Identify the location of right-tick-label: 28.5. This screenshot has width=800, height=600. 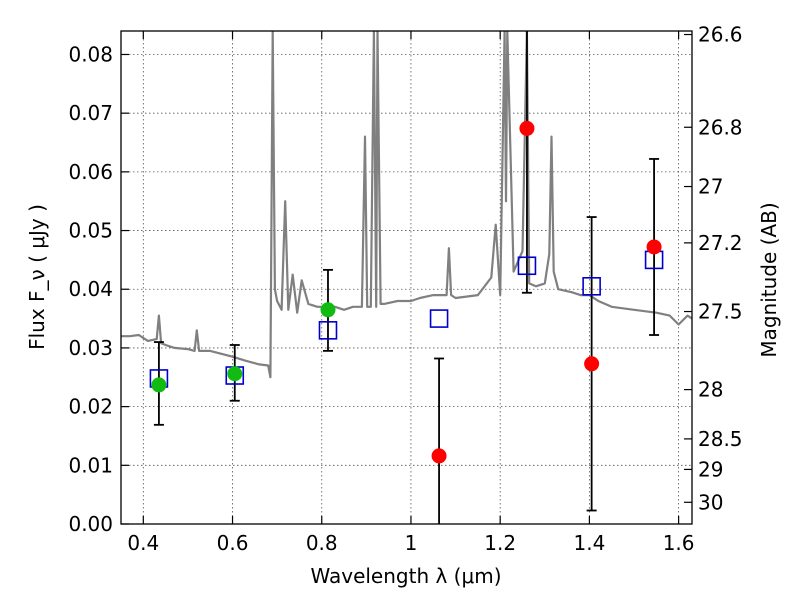
(720, 439).